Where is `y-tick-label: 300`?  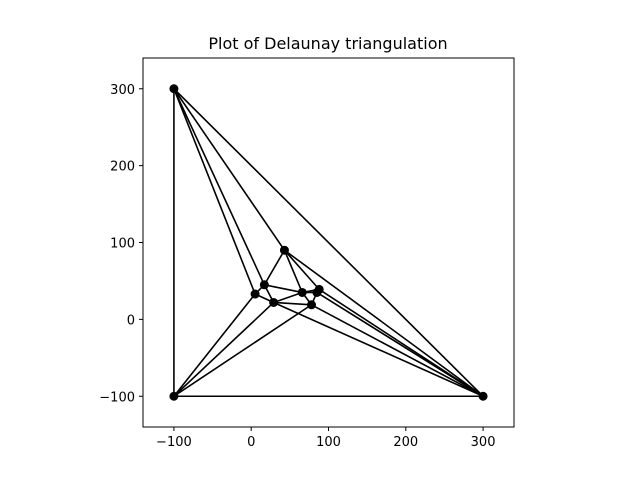 y-tick-label: 300 is located at coordinates (122, 90).